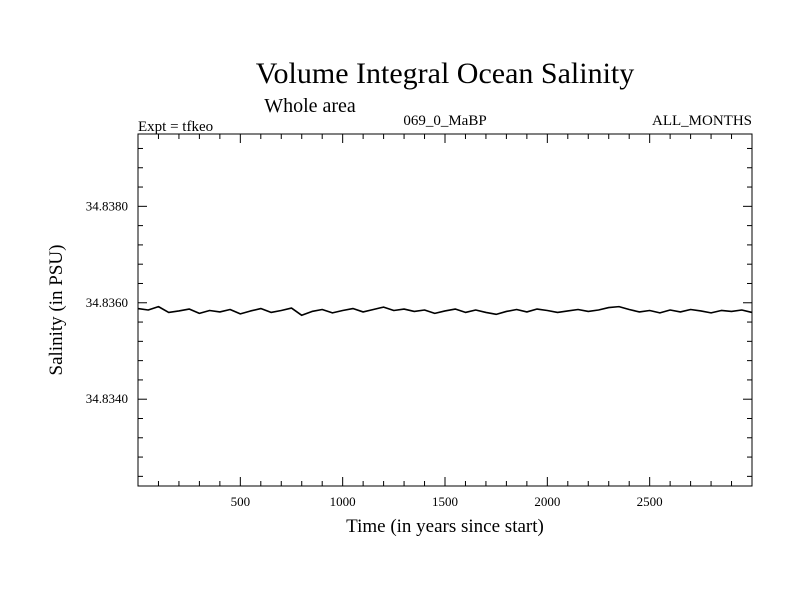 The image size is (800, 600). What do you see at coordinates (107, 205) in the screenshot?
I see `y-tick-label: 34.8380` at bounding box center [107, 205].